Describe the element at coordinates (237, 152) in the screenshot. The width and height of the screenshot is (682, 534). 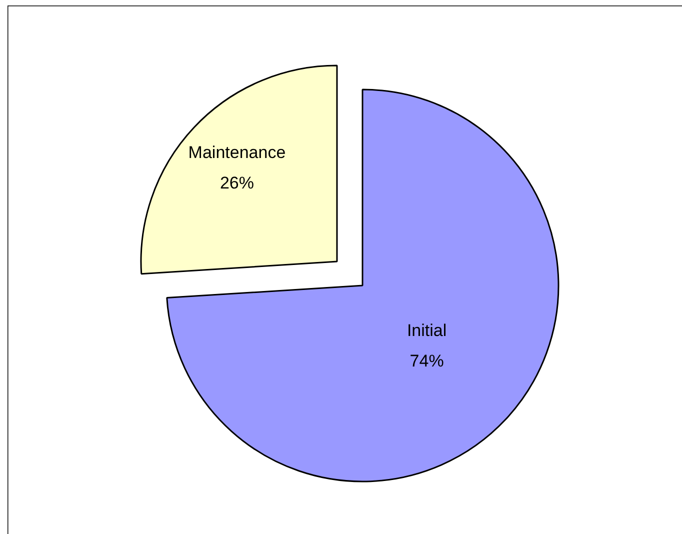
I see `slice-label: Maintenance` at that location.